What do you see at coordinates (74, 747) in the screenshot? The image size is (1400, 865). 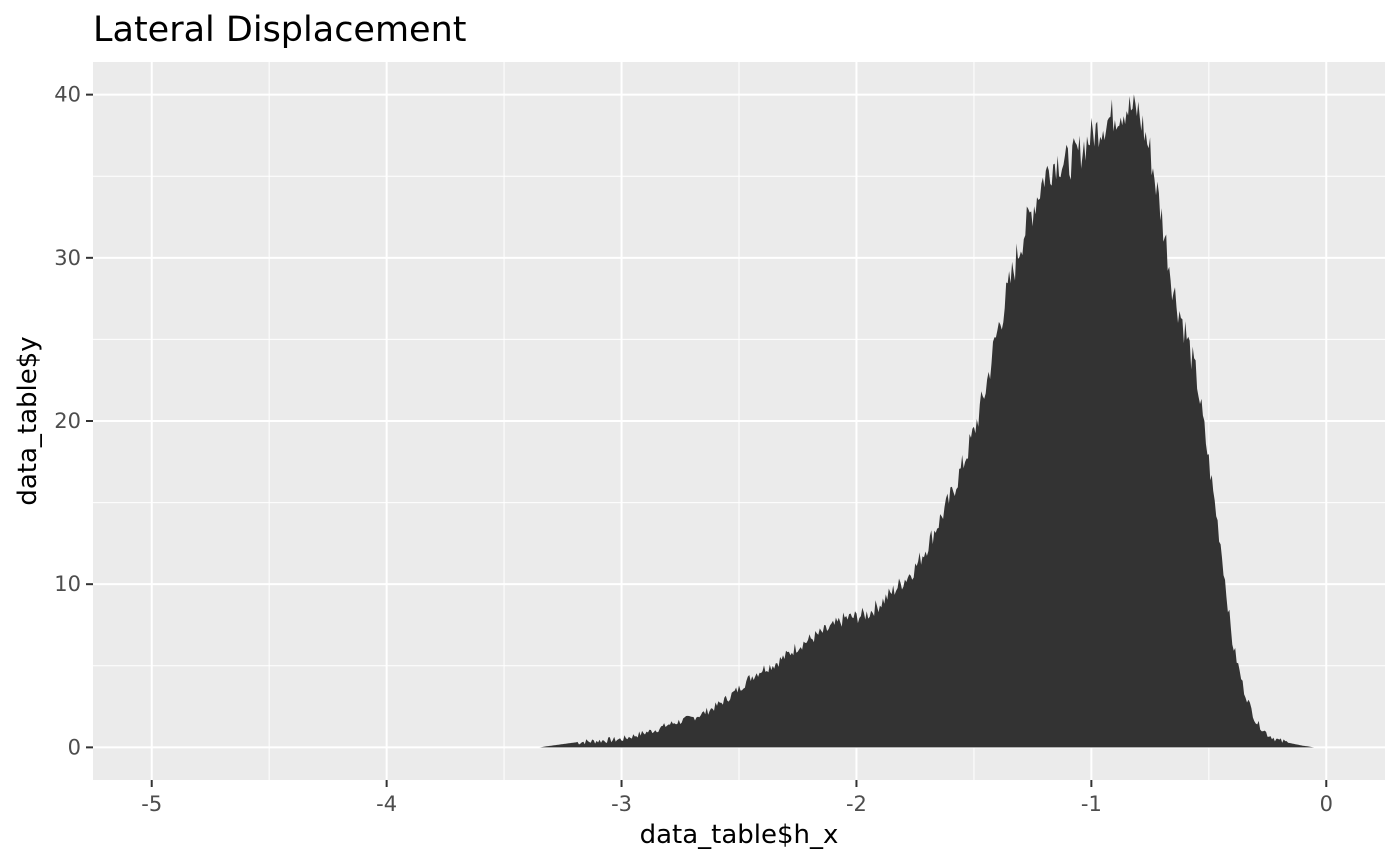 I see `y-tick-label: 0` at bounding box center [74, 747].